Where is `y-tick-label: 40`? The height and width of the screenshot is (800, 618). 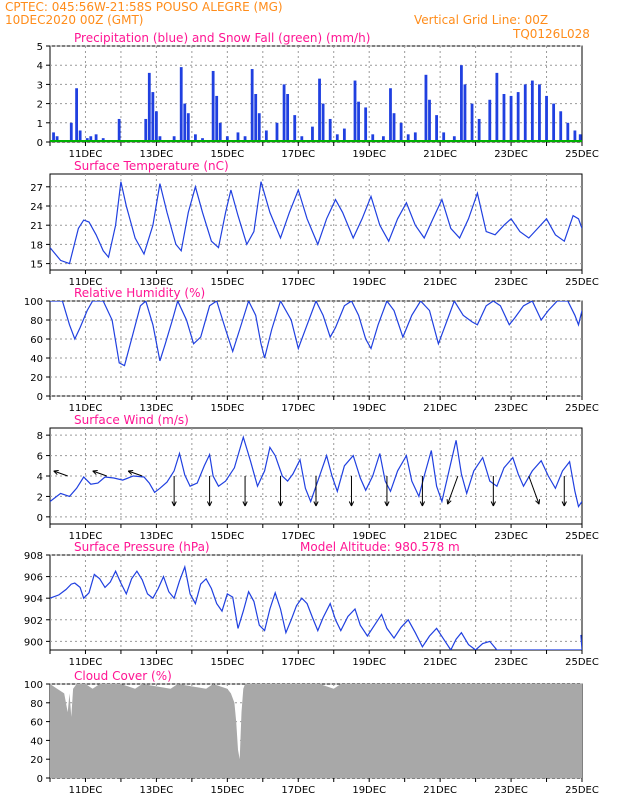 y-tick-label: 40 is located at coordinates (36, 741).